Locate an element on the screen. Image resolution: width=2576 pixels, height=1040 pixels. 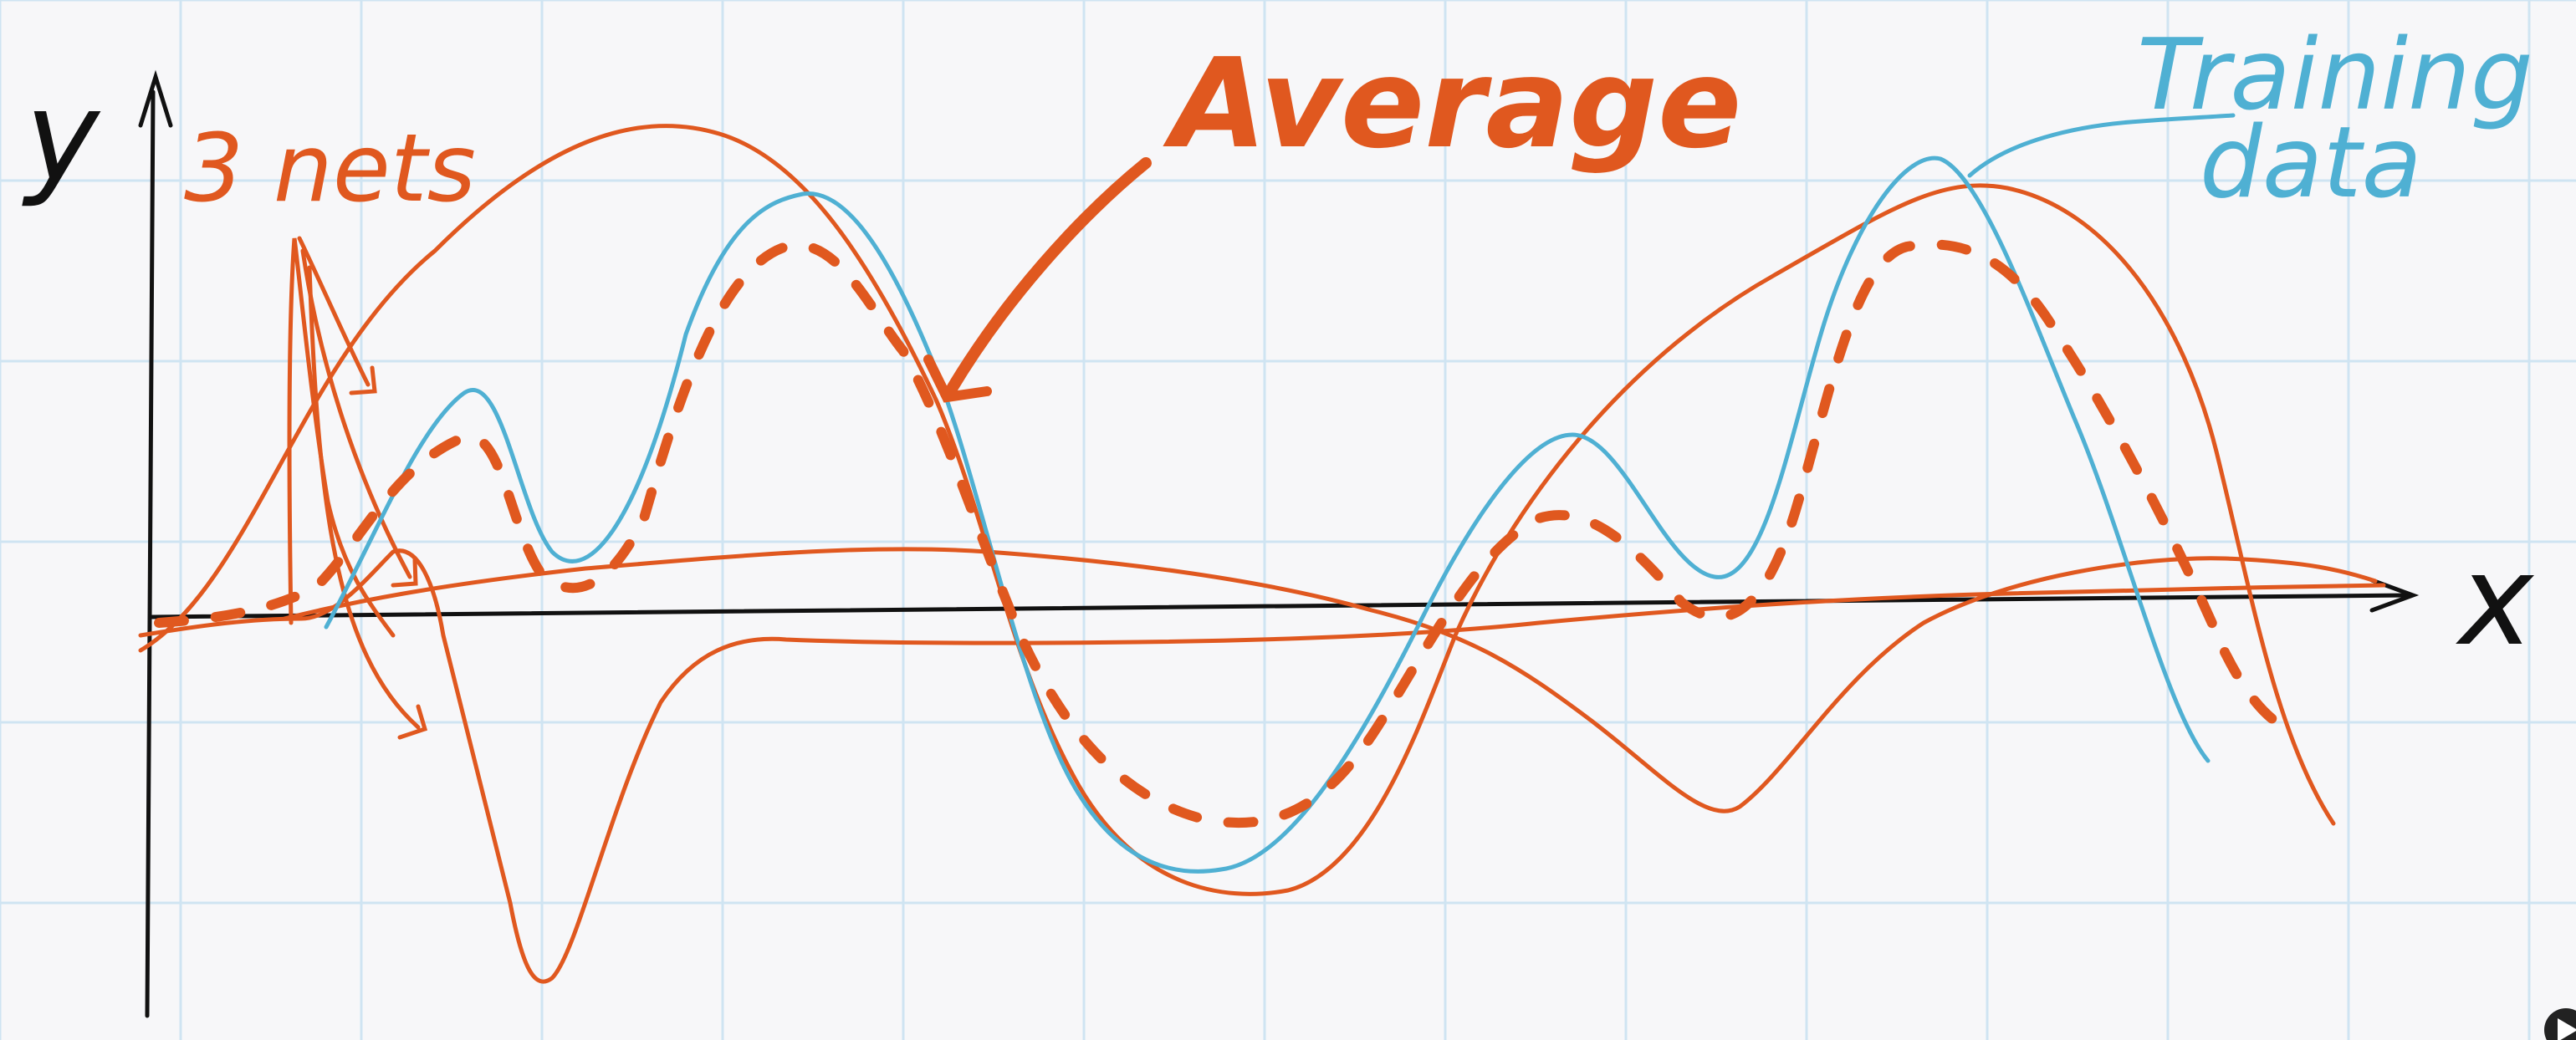
nets-pointer-spike is located at coordinates (341, 437).